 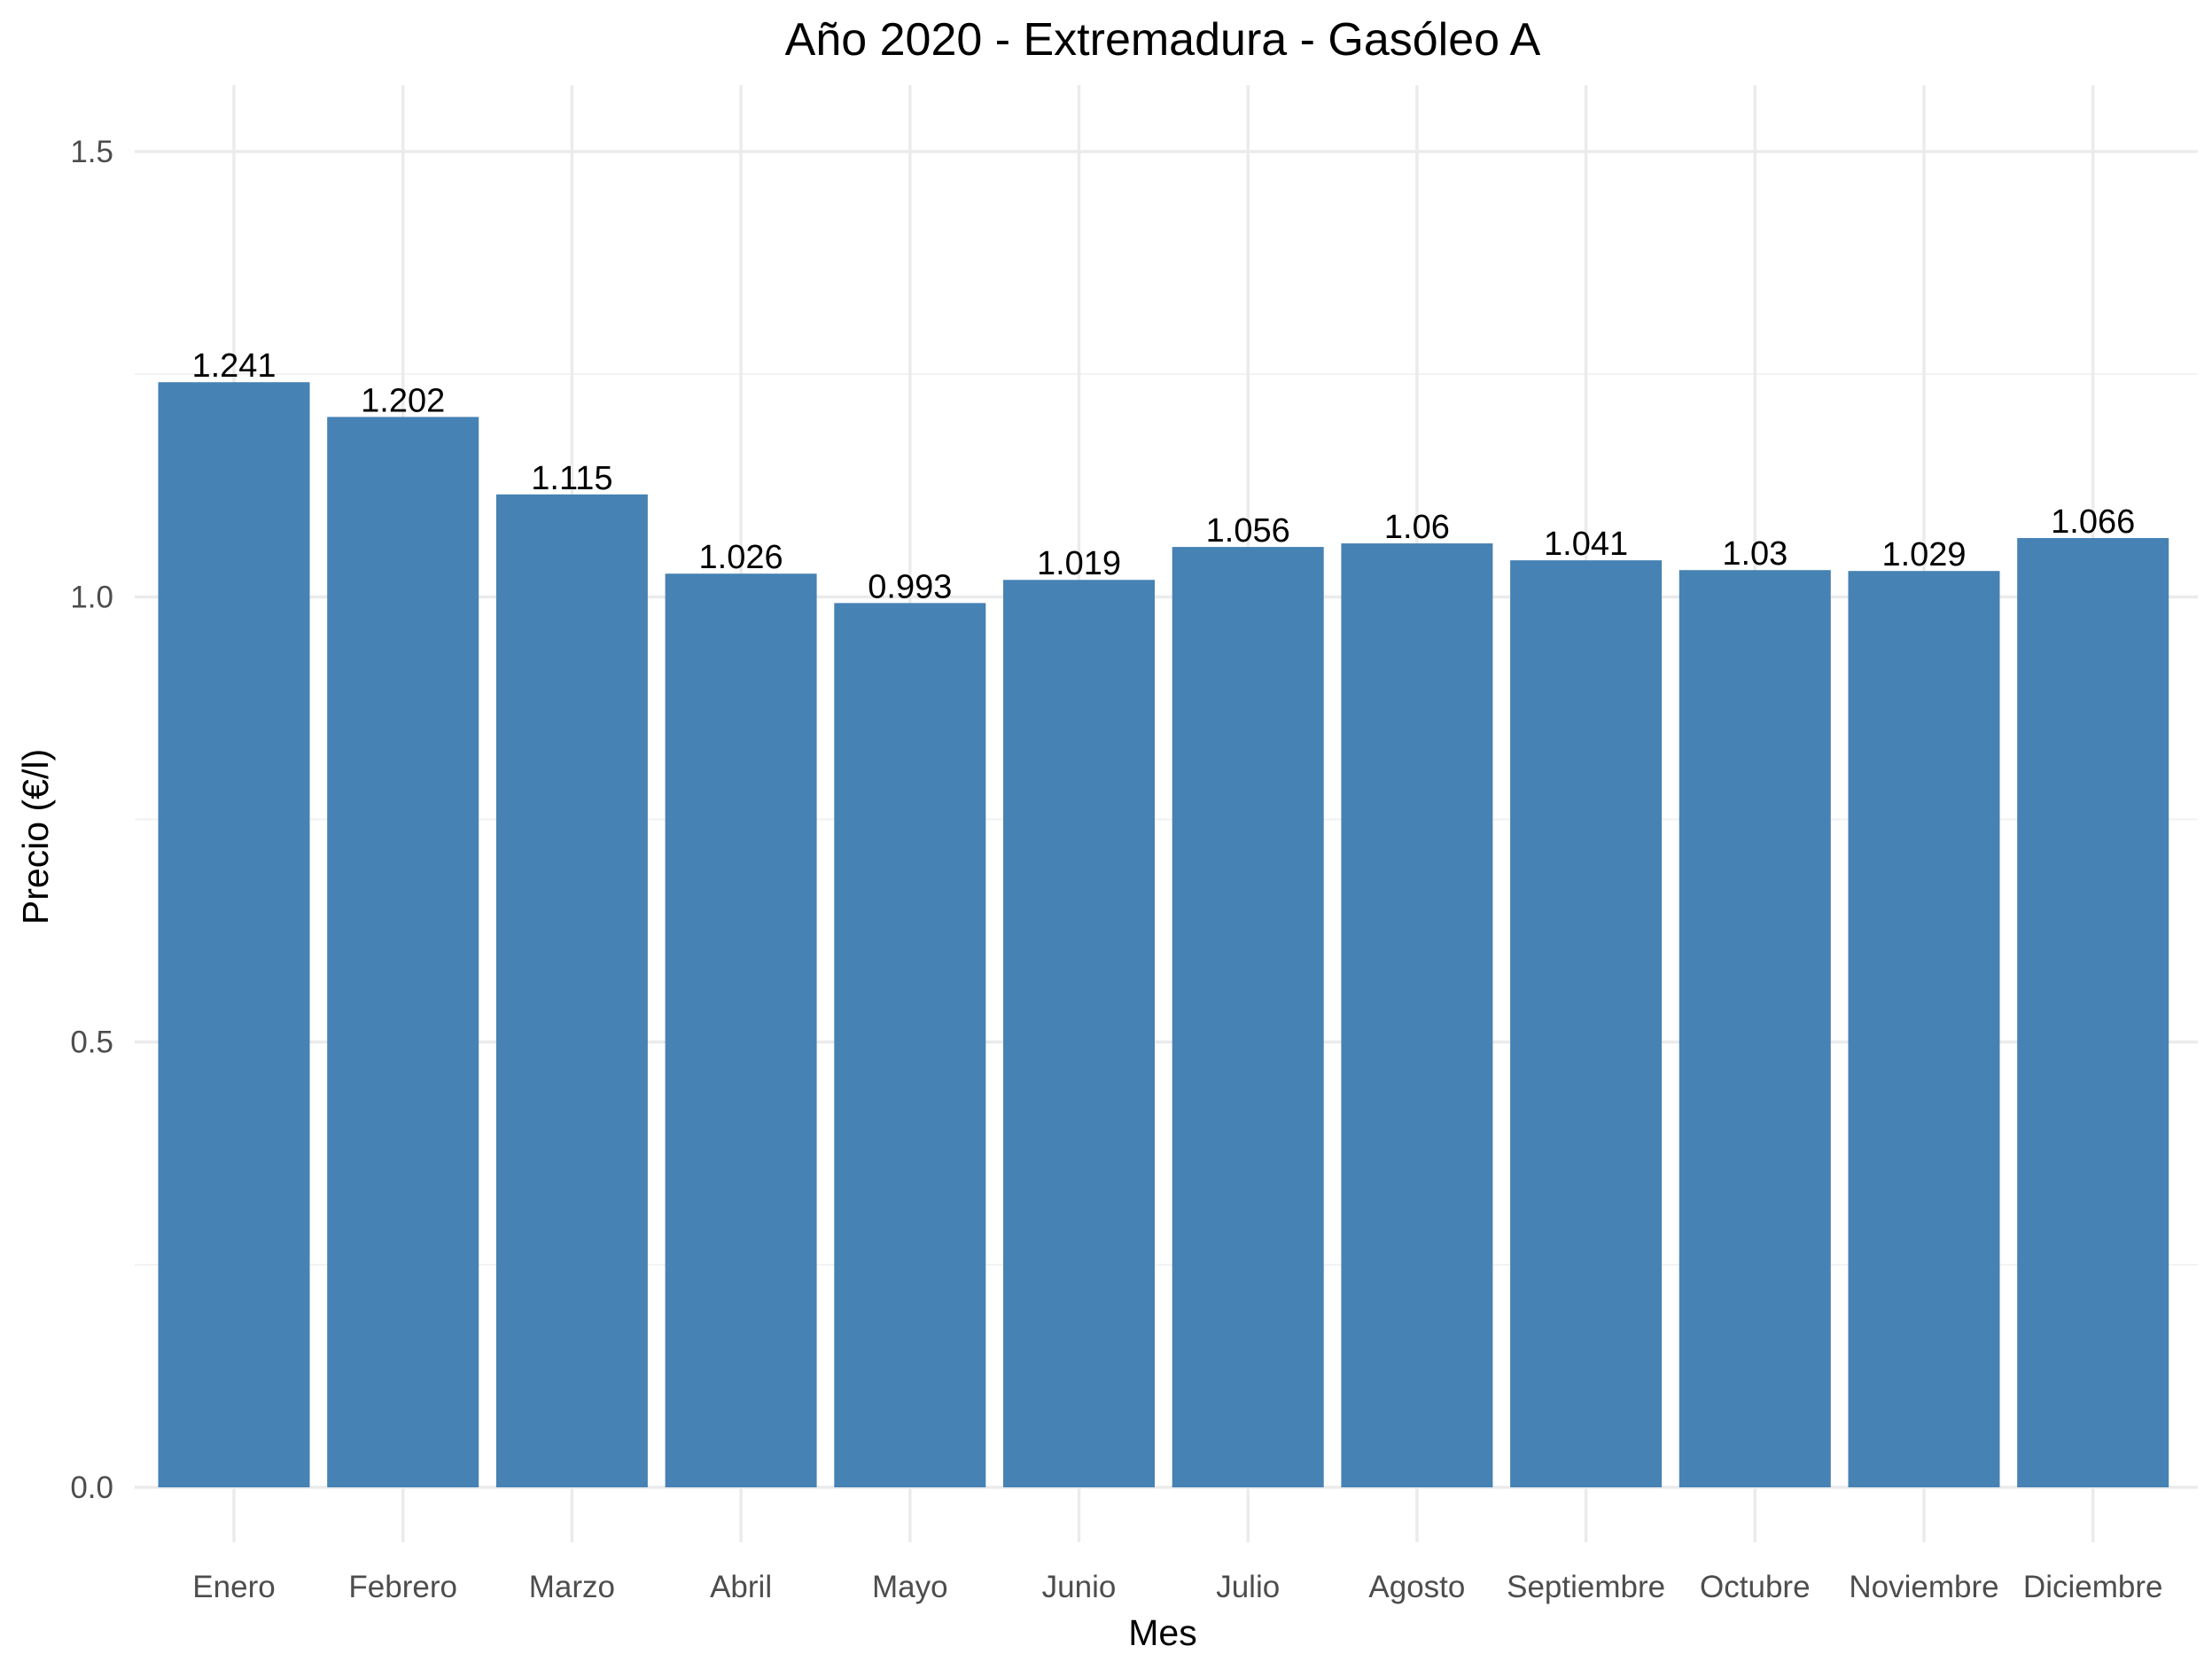 What do you see at coordinates (1924, 1029) in the screenshot?
I see `bar-noviembre` at bounding box center [1924, 1029].